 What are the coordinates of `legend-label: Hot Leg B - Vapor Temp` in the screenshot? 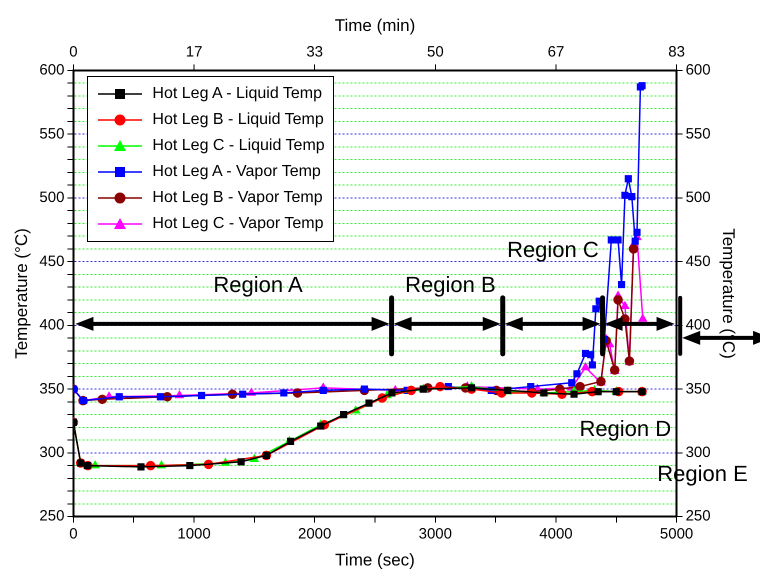 It's located at (237, 198).